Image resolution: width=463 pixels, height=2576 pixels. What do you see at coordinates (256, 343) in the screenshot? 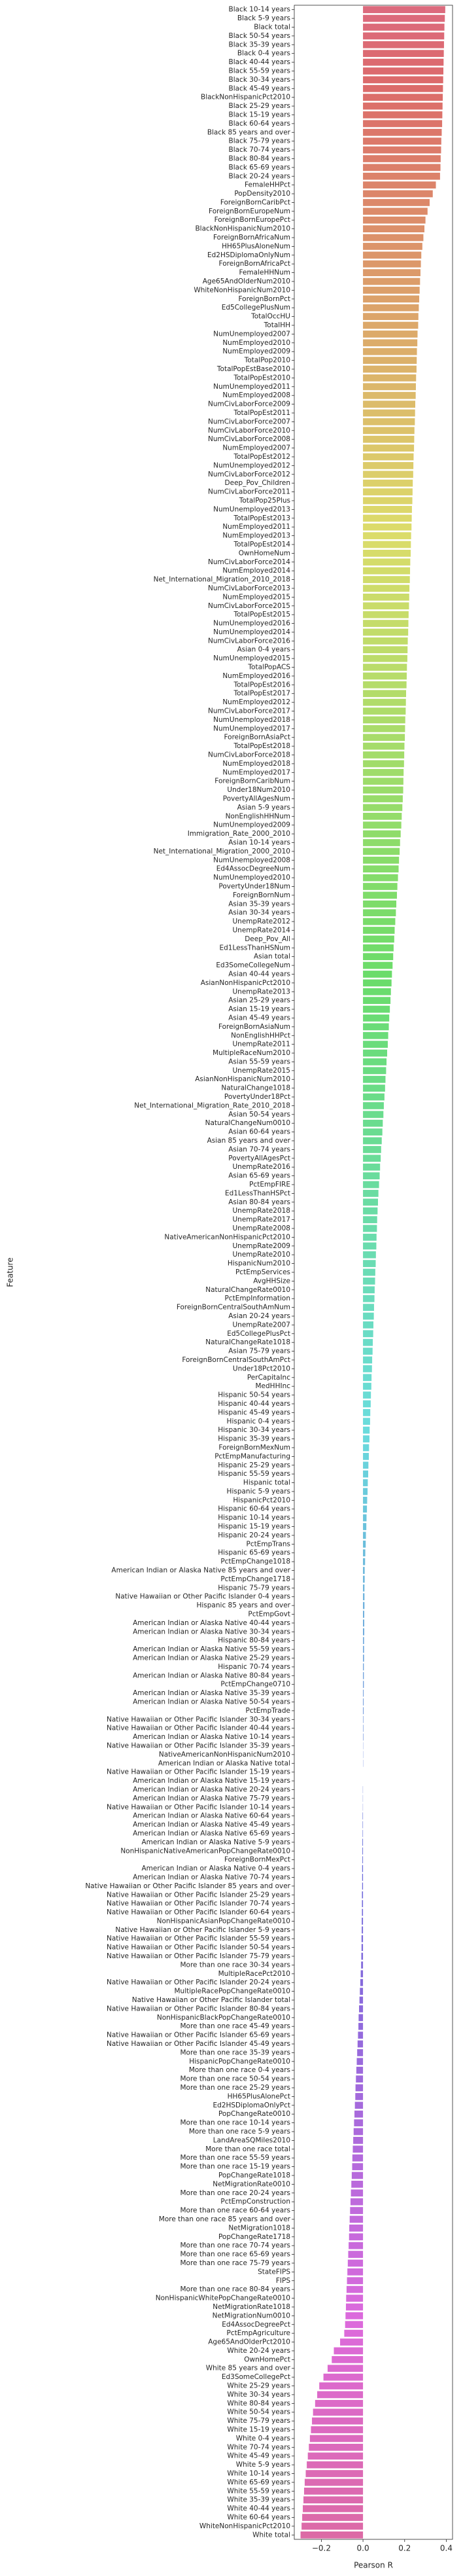
I see `y-tick-label: NumEmployed2010` at bounding box center [256, 343].